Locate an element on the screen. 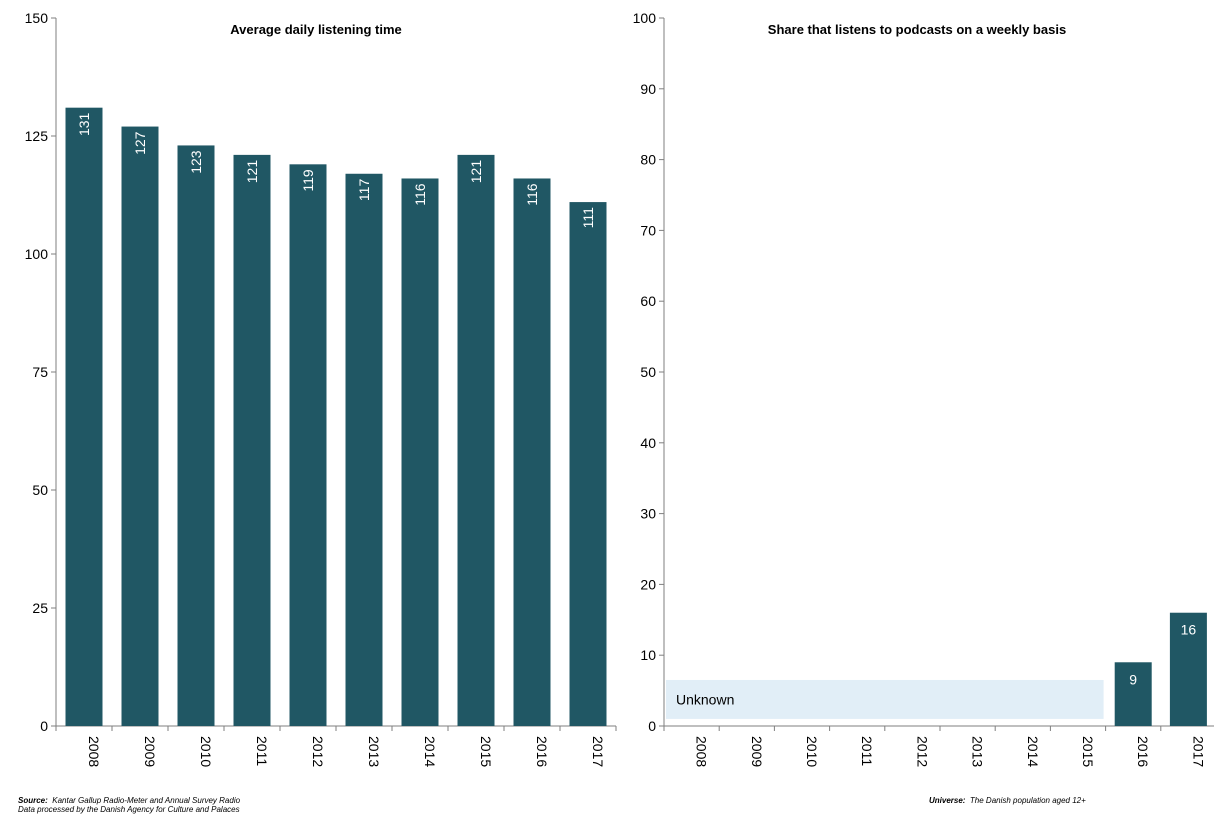 The image size is (1214, 816). y-tick-label: 75 is located at coordinates (40, 372).